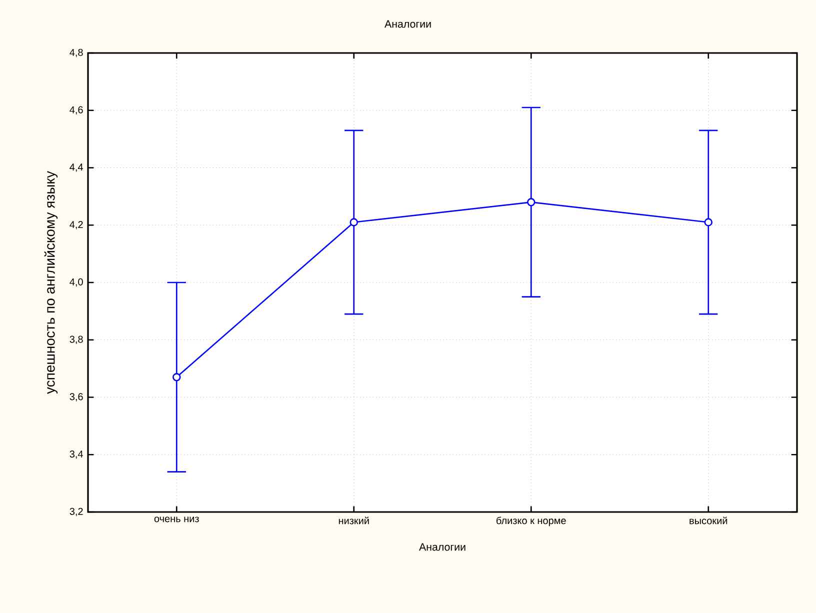 This screenshot has height=613, width=816. I want to click on y-axis-title: успешность по английскому языку, so click(51, 282).